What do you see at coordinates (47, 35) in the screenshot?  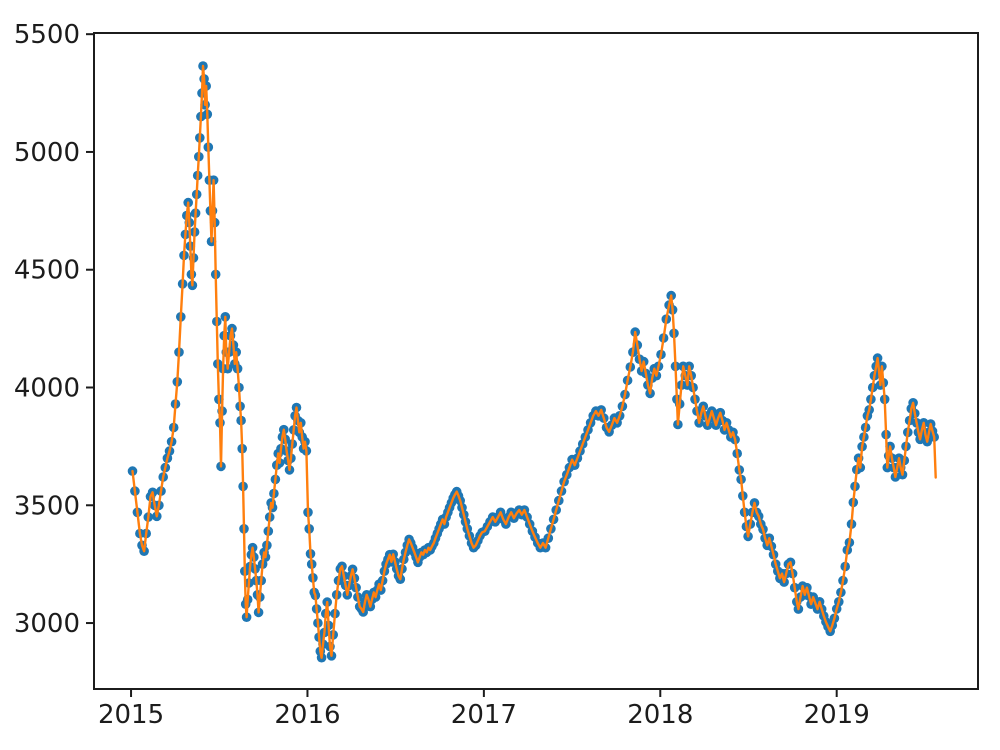 I see `y-tick-label: 5500` at bounding box center [47, 35].